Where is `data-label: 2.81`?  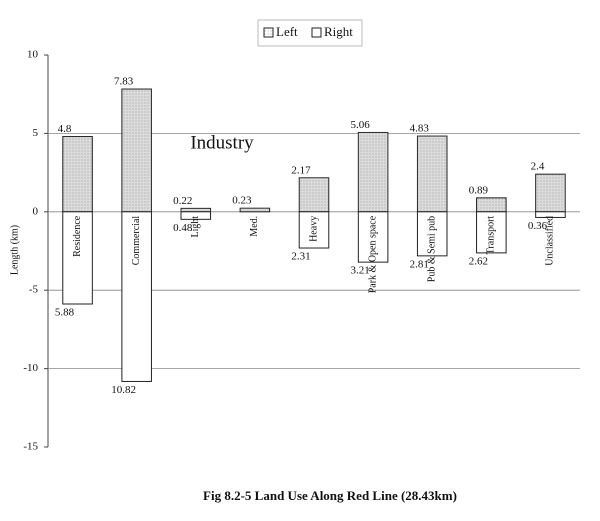
data-label: 2.81 is located at coordinates (419, 264).